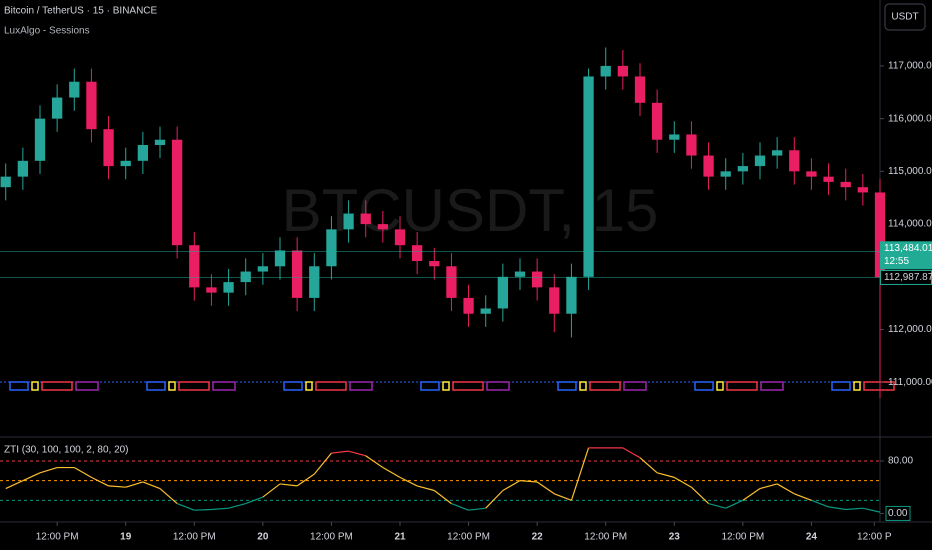 This screenshot has width=932, height=550. What do you see at coordinates (812, 537) in the screenshot?
I see `x-tick-label: 24` at bounding box center [812, 537].